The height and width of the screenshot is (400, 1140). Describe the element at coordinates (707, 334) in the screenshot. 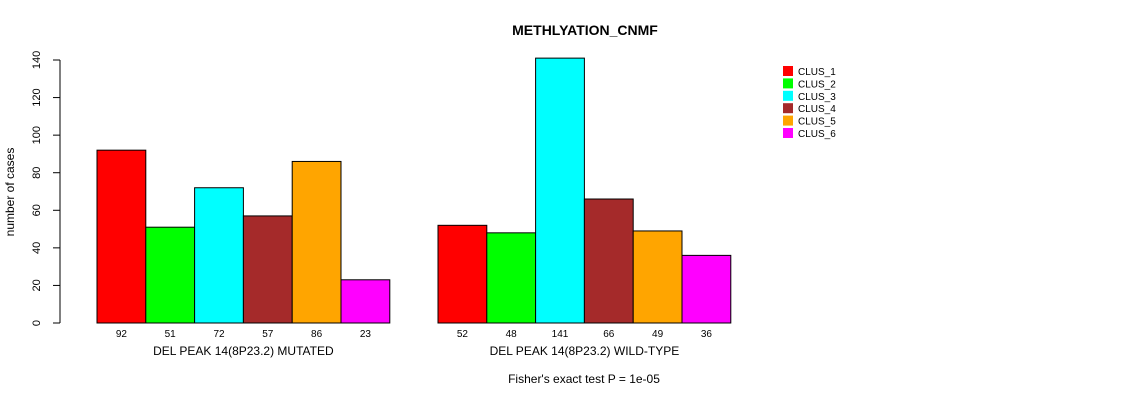

I see `bar-value-label: 36` at that location.